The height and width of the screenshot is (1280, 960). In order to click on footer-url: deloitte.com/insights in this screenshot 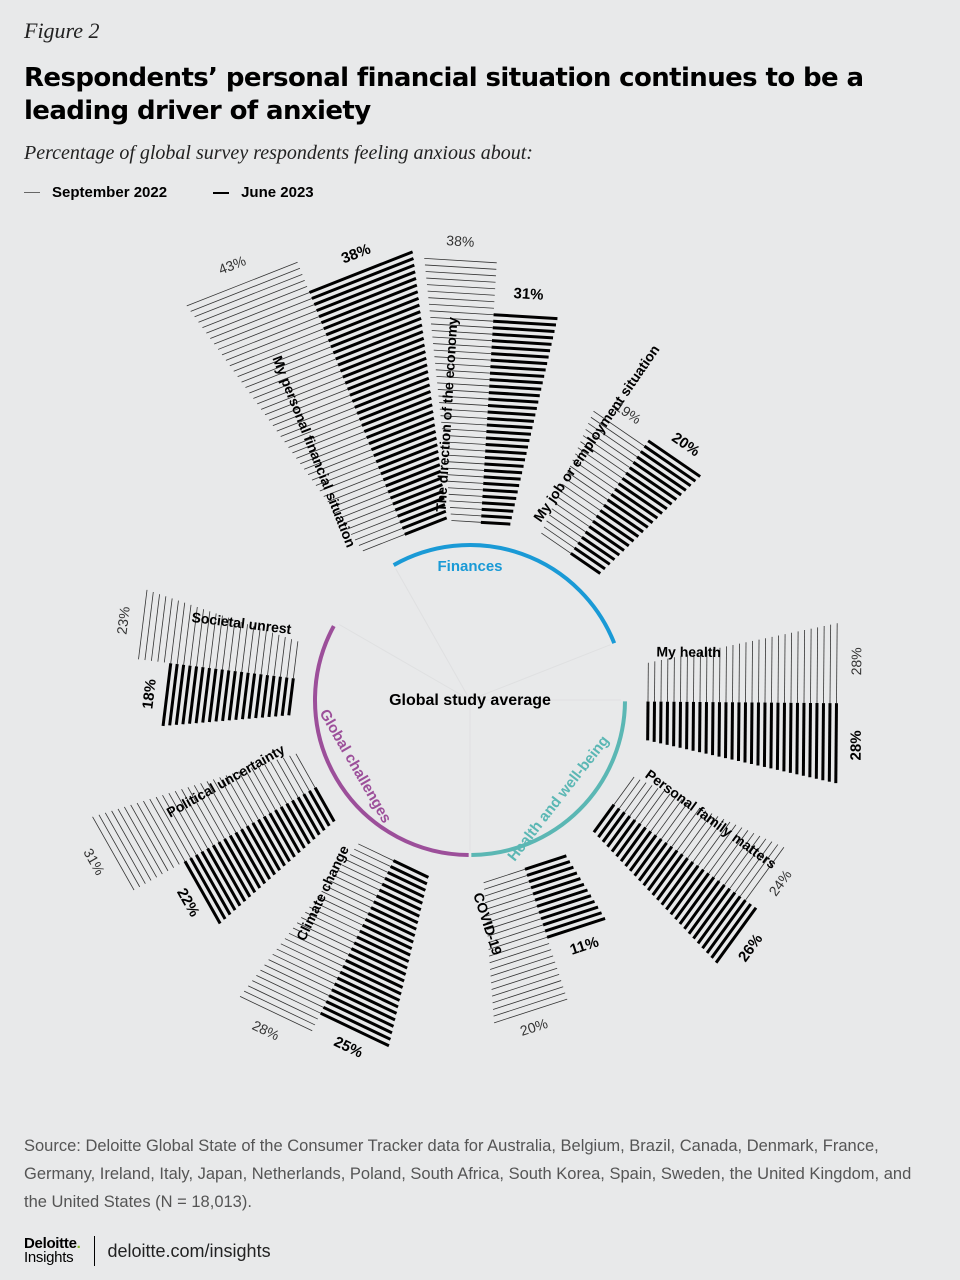, I will do `click(189, 1250)`.